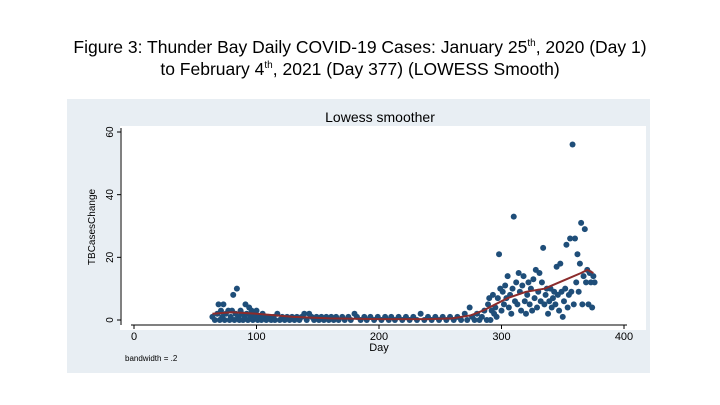 This screenshot has height=405, width=720. Describe the element at coordinates (92, 226) in the screenshot. I see `y-axis-label: TBCasesChange` at that location.